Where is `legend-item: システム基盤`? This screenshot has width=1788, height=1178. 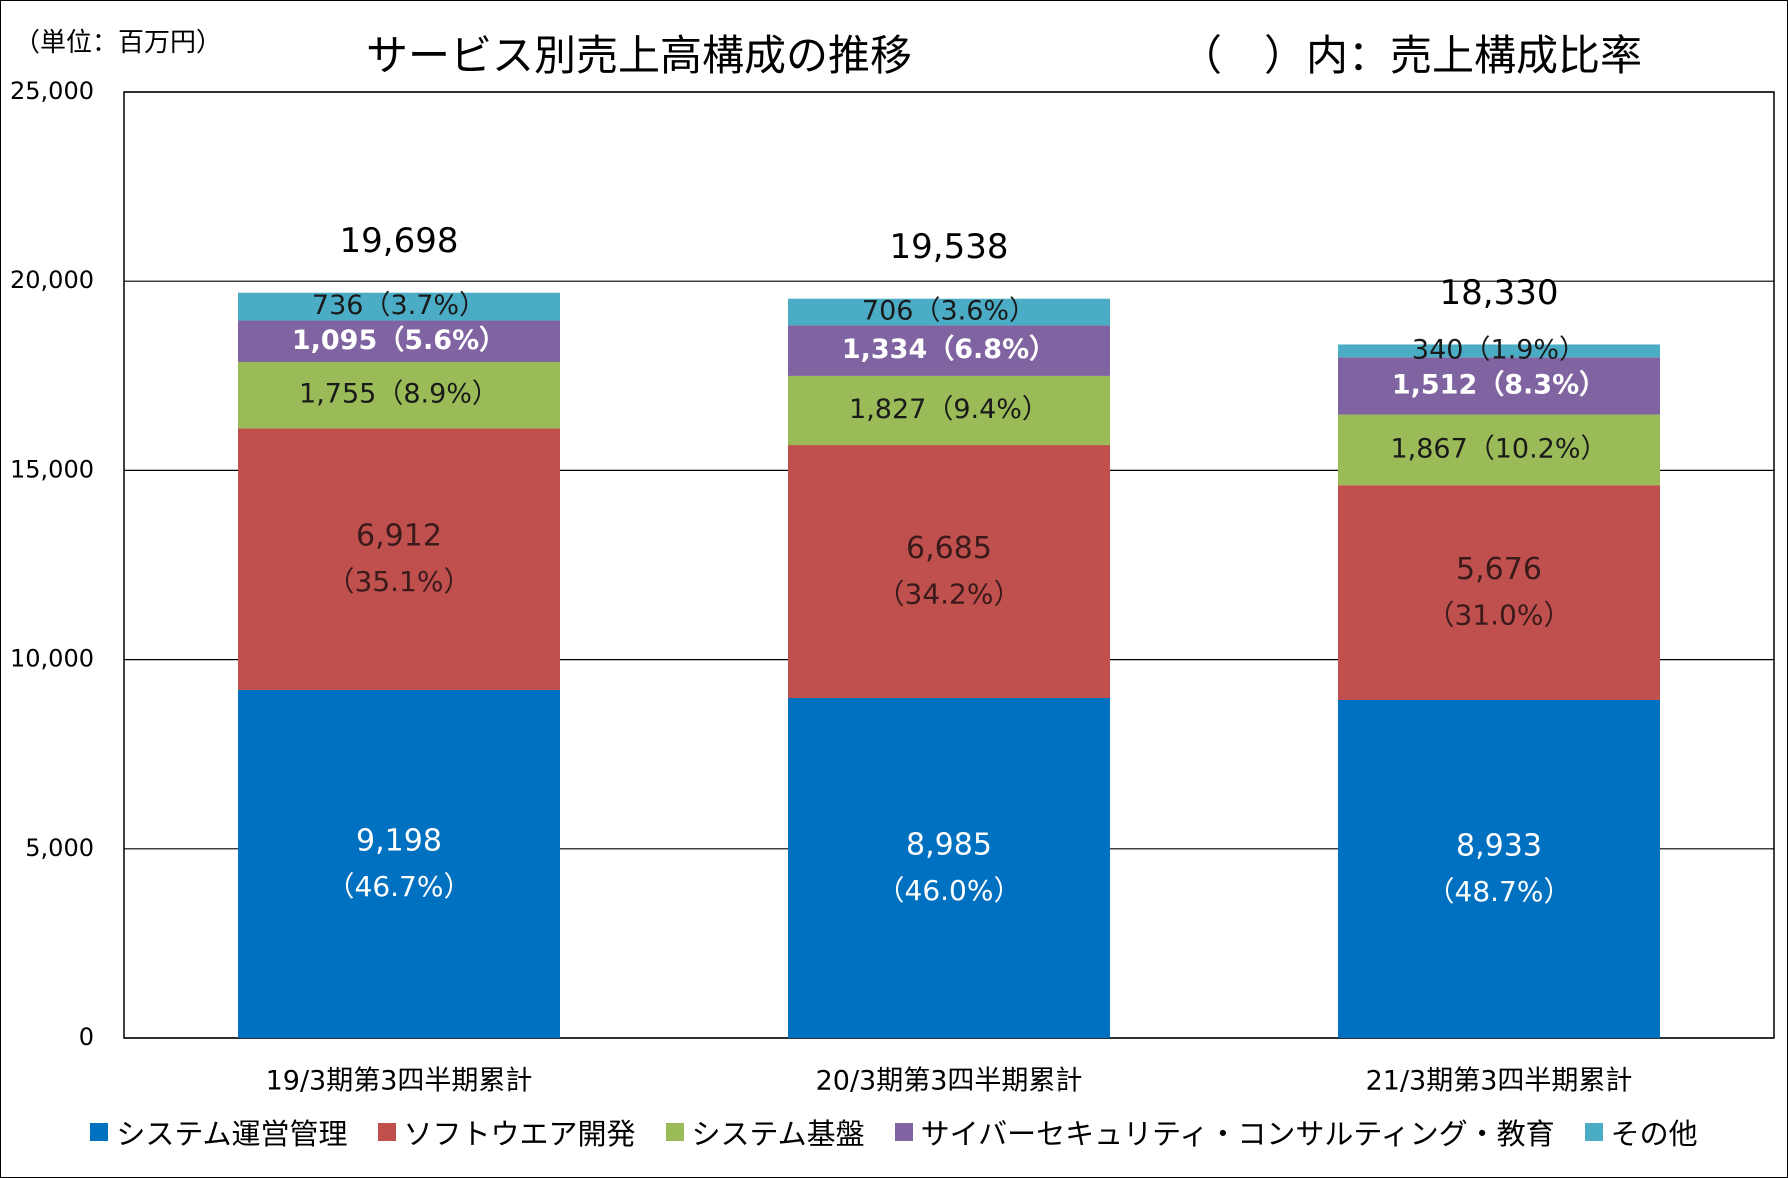 legend-item: システム基盤 is located at coordinates (765, 1132).